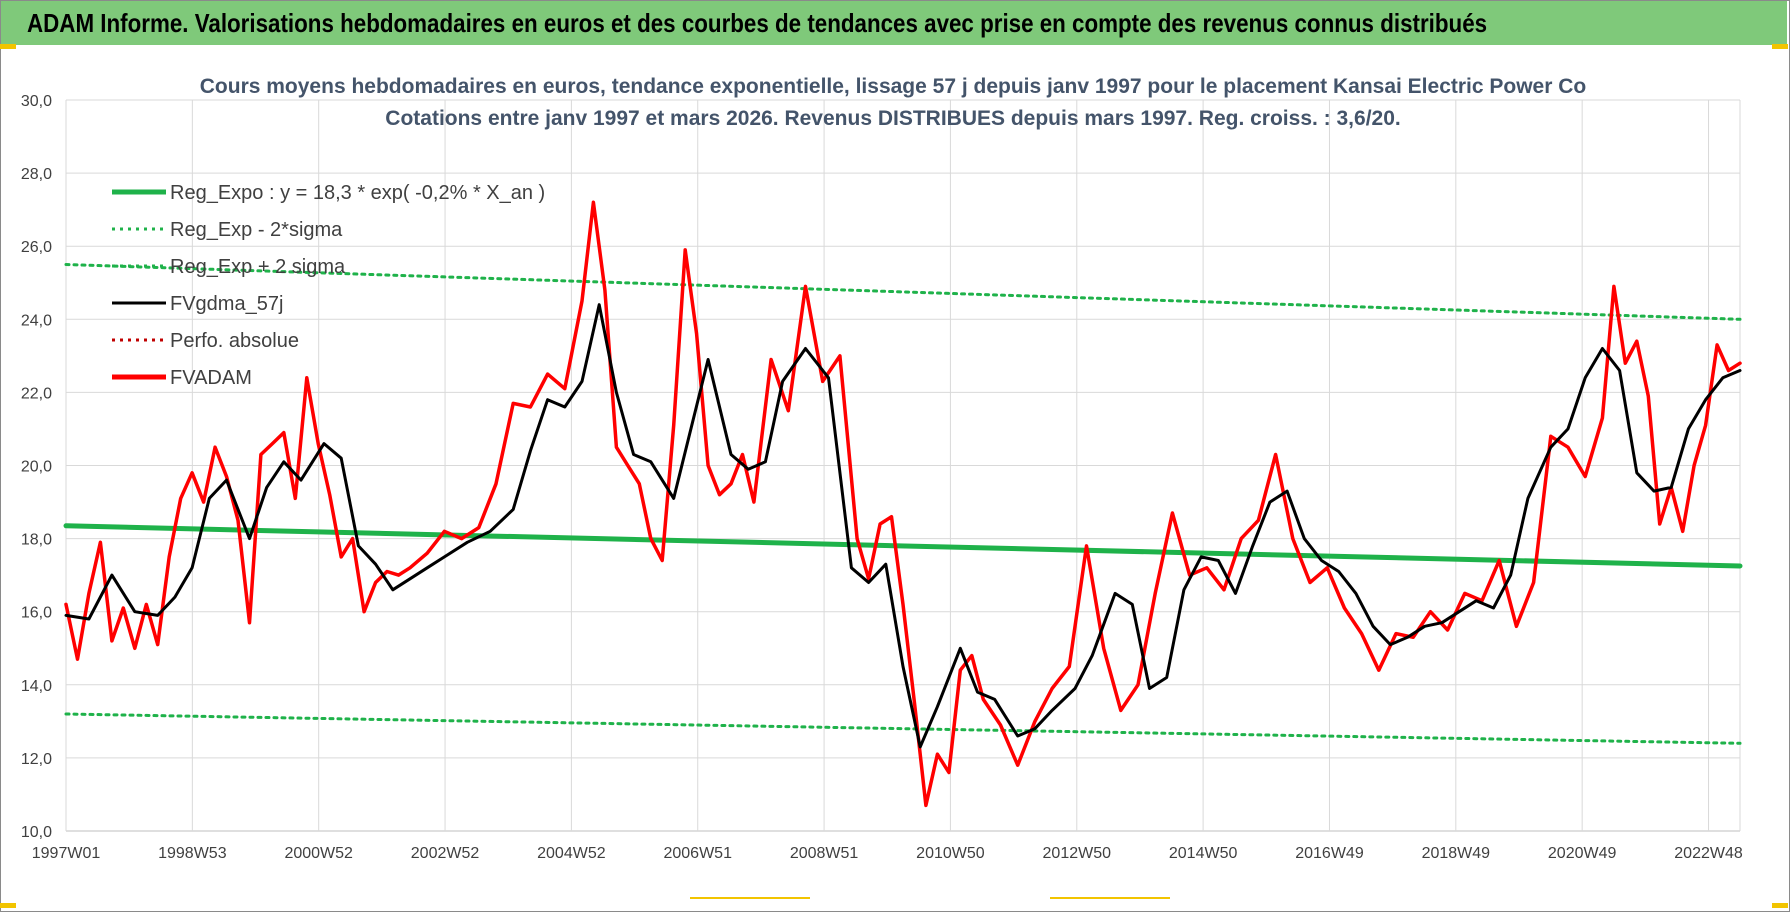 This screenshot has height=912, width=1790. What do you see at coordinates (697, 853) in the screenshot?
I see `x-tick-label: 2006W51` at bounding box center [697, 853].